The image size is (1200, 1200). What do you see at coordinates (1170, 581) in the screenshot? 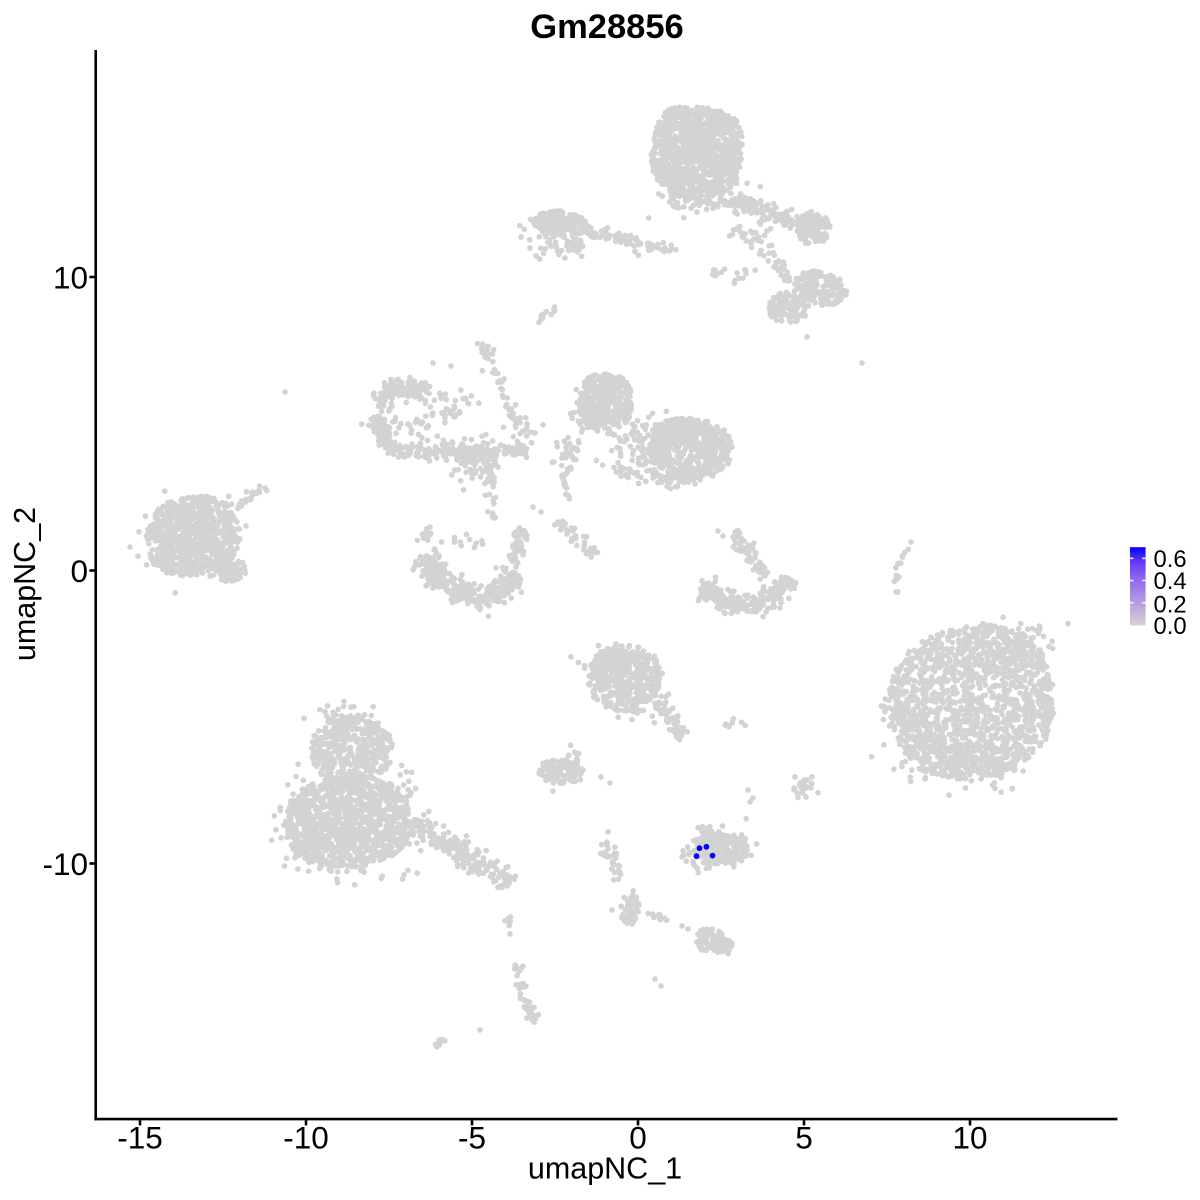
I see `svg-text: 0.4` at bounding box center [1170, 581].